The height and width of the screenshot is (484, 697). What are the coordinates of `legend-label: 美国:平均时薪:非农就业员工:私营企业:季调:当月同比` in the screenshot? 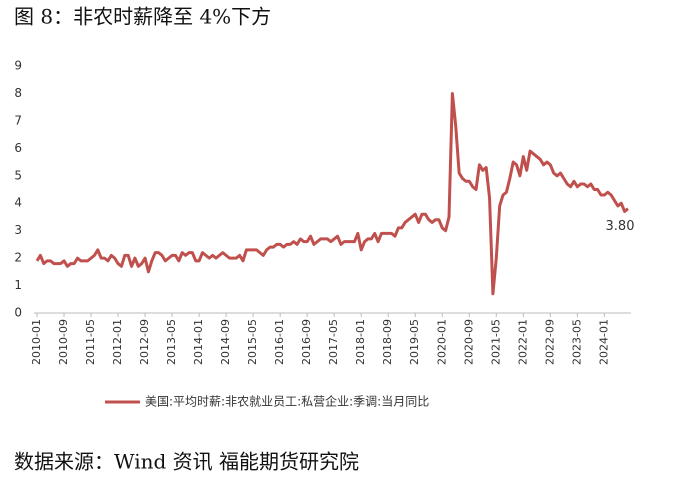 It's located at (287, 401).